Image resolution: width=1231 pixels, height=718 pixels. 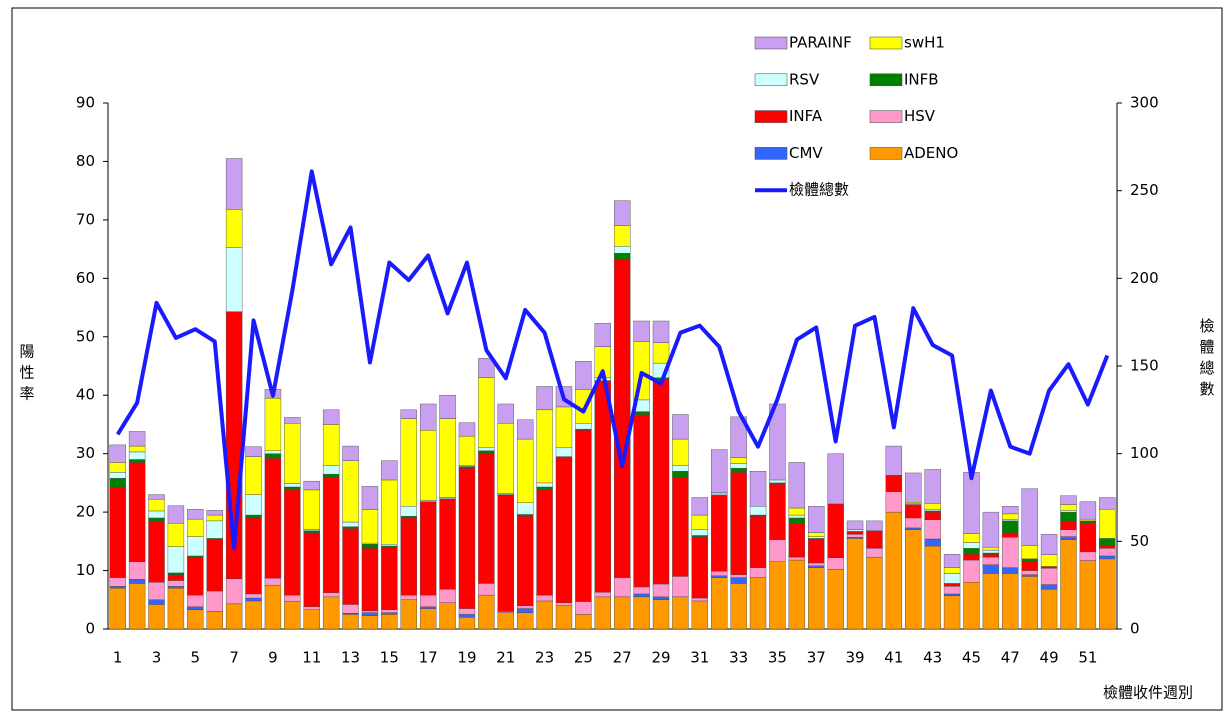 I want to click on x-tick-label: 35, so click(x=777, y=658).